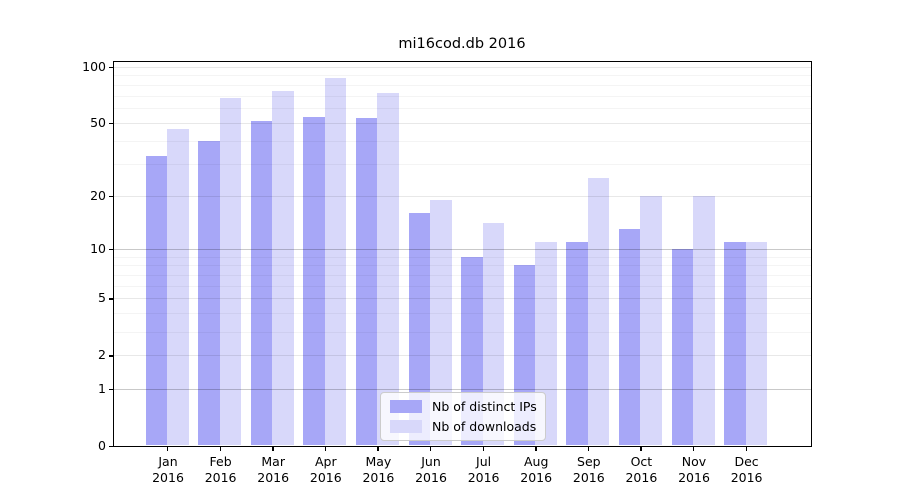  Describe the element at coordinates (484, 406) in the screenshot. I see `legend-label-distinct-ips: Nb of distinct IPs` at that location.